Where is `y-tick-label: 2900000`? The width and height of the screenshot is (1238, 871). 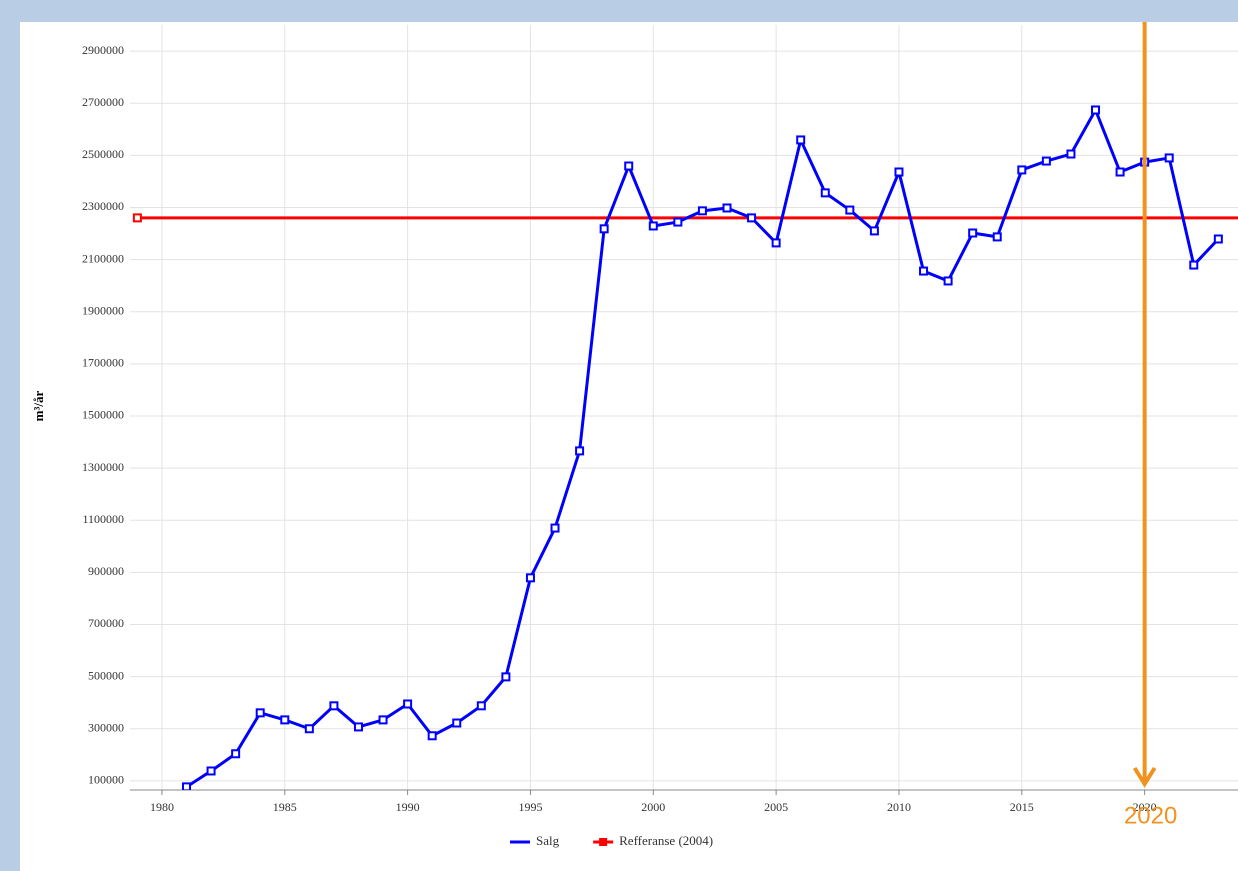 y-tick-label: 2900000 is located at coordinates (103, 50).